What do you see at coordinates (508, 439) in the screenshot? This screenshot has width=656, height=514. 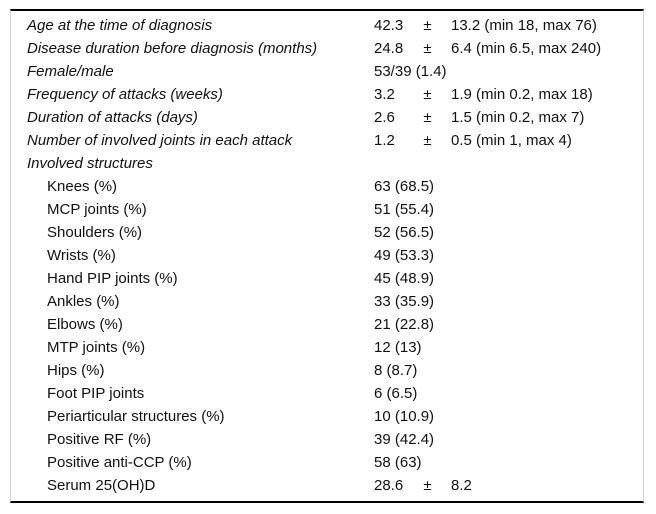 I see `row-value: 39 (42.4)` at bounding box center [508, 439].